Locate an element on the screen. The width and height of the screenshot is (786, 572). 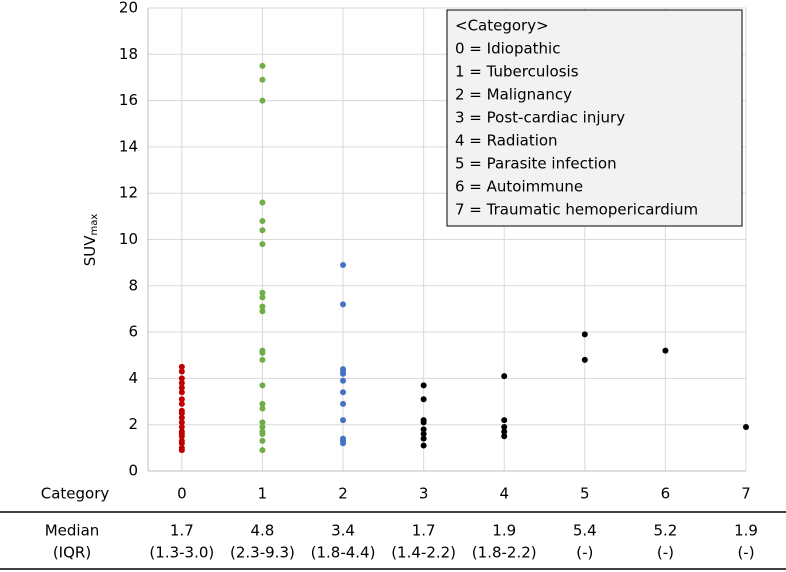
legend-entry: 7 = Traumatic hemopericardium is located at coordinates (576, 210).